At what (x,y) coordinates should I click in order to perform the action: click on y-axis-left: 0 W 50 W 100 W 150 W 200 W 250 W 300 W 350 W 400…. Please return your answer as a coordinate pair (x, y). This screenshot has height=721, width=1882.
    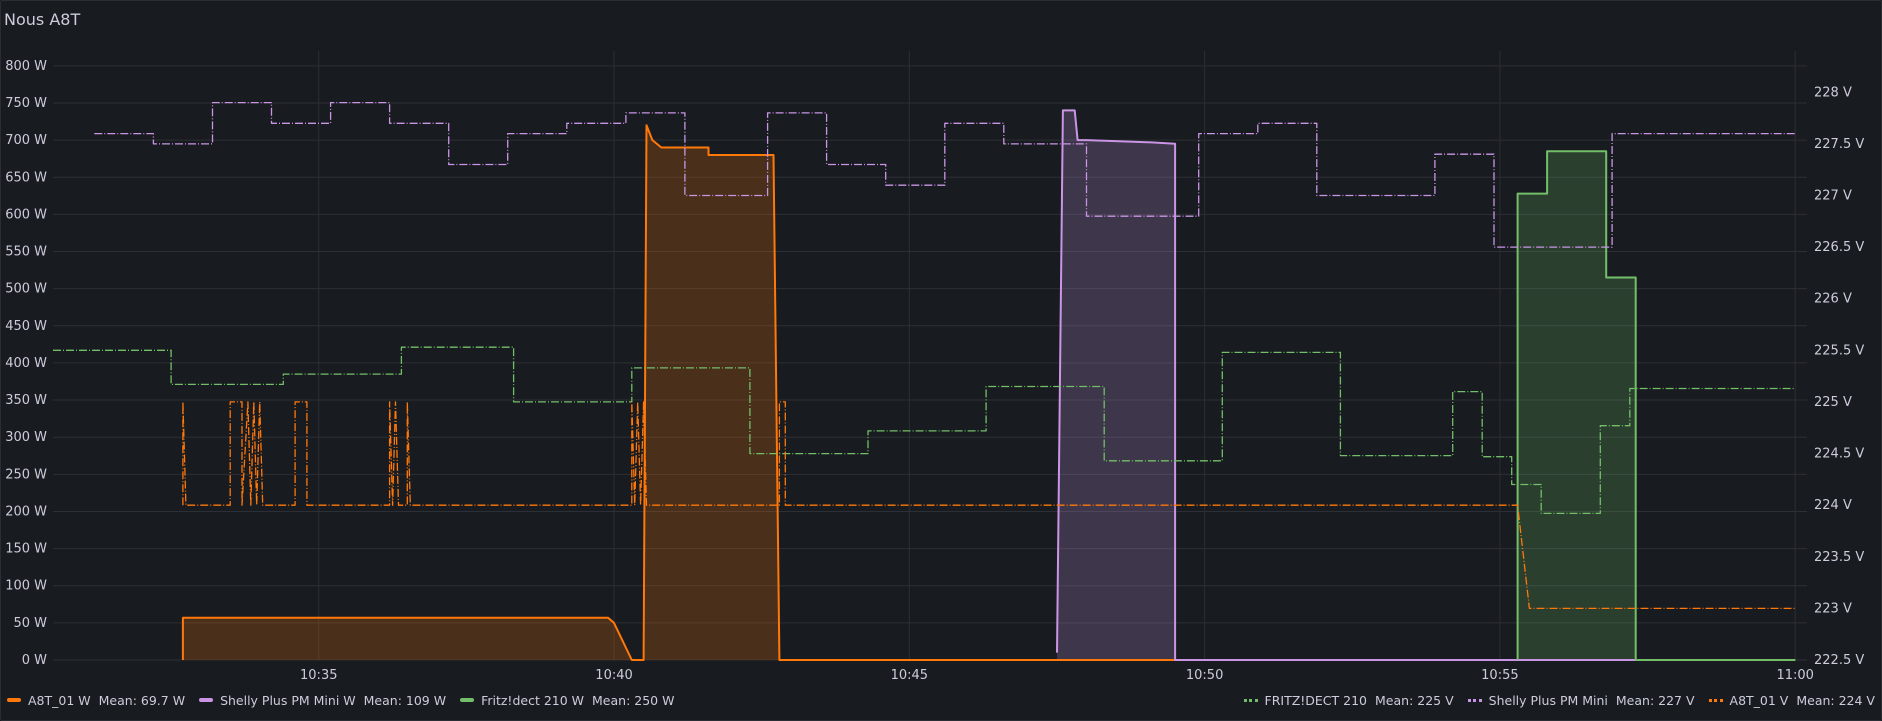
    Looking at the image, I should click on (26, 363).